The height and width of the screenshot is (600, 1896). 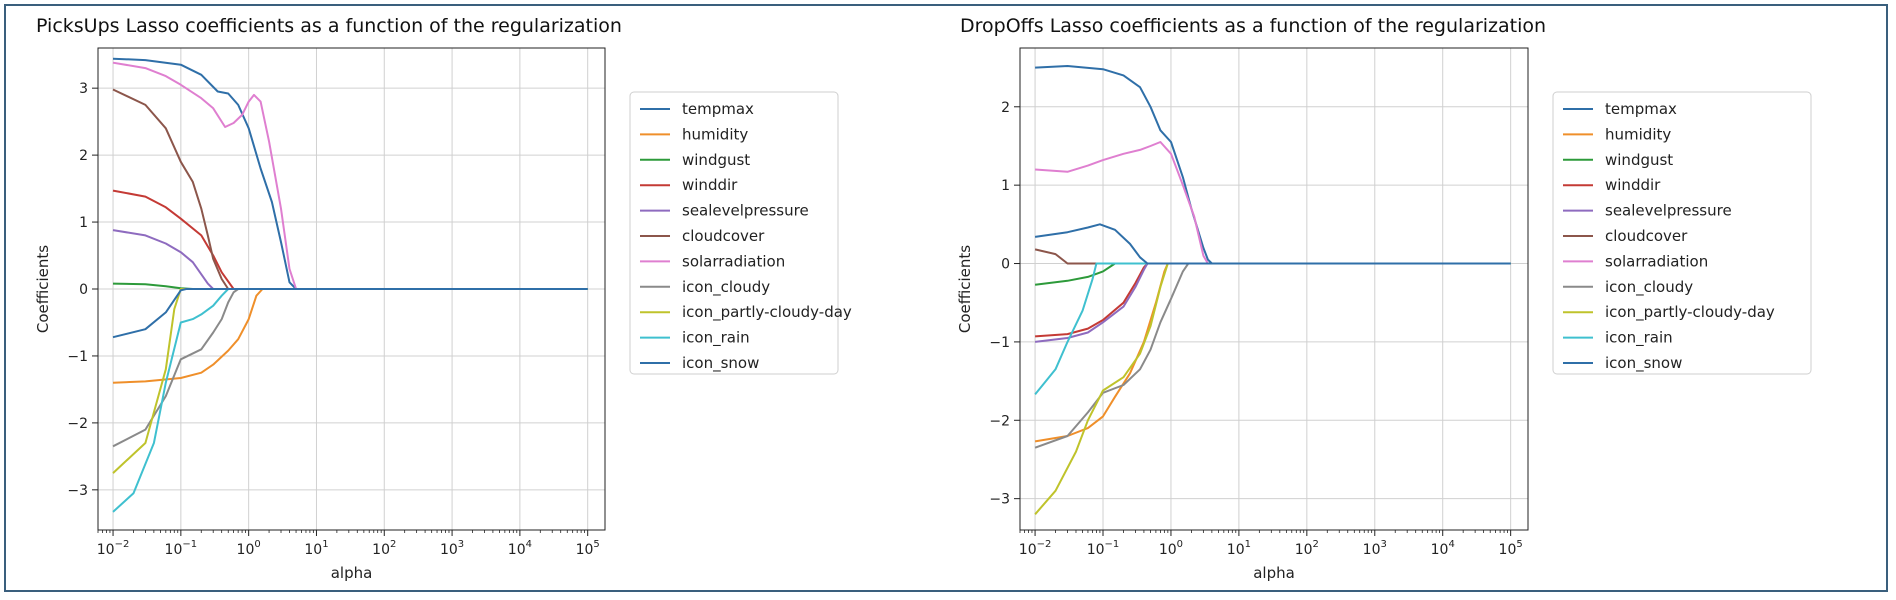 I want to click on y-tick-label: 3, so click(x=83, y=89).